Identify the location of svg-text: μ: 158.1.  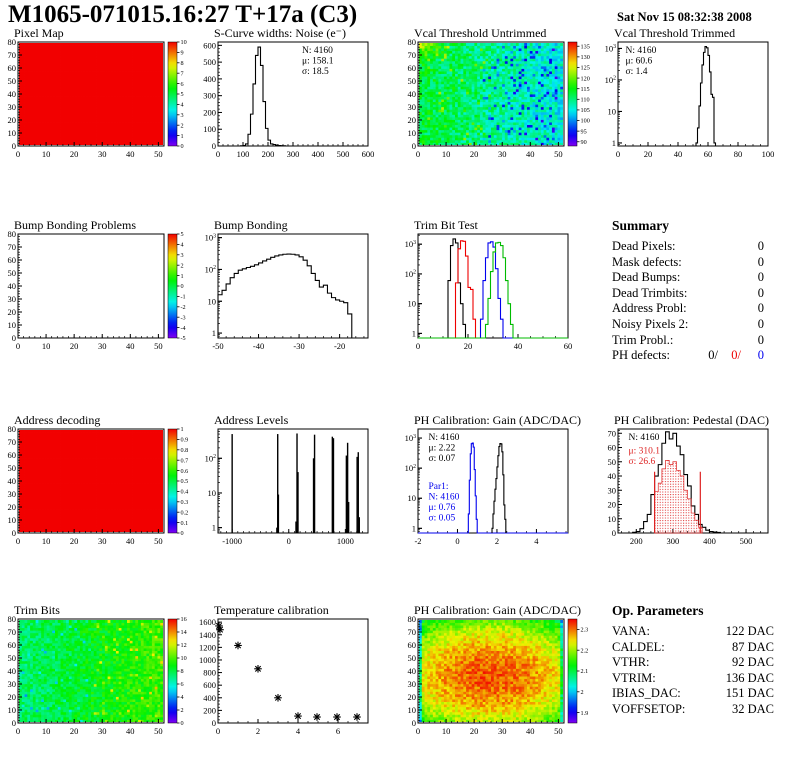
(318, 62).